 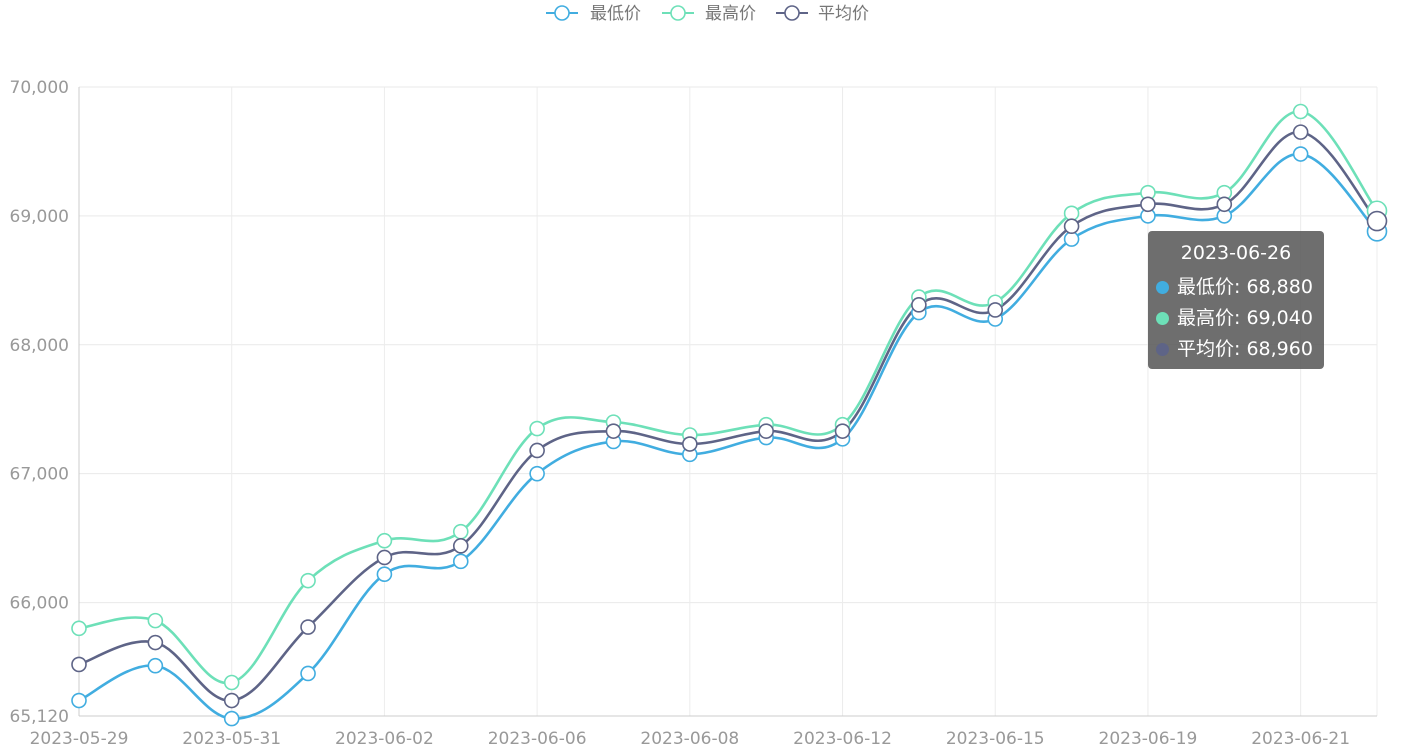 I want to click on y-tick-label: 66,000, so click(x=39, y=604).